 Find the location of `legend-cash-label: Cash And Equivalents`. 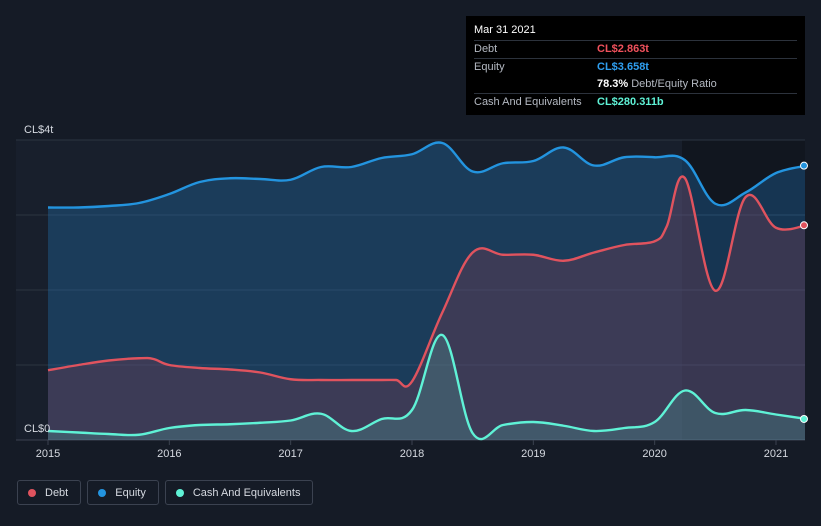

legend-cash-label: Cash And Equivalents is located at coordinates (246, 492).